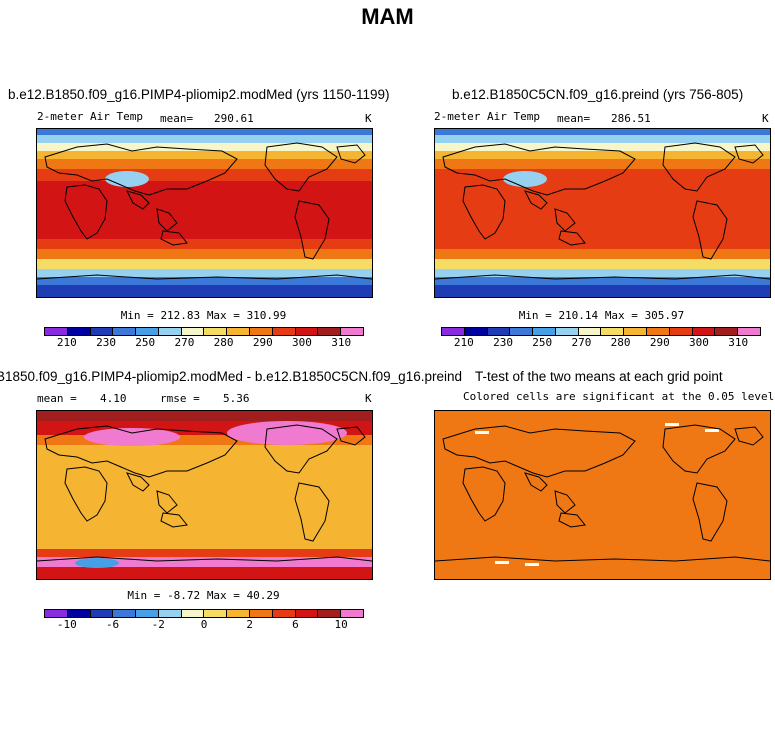 Image resolution: width=775 pixels, height=732 pixels. I want to click on mean-value-top-left: 290.61, so click(234, 118).